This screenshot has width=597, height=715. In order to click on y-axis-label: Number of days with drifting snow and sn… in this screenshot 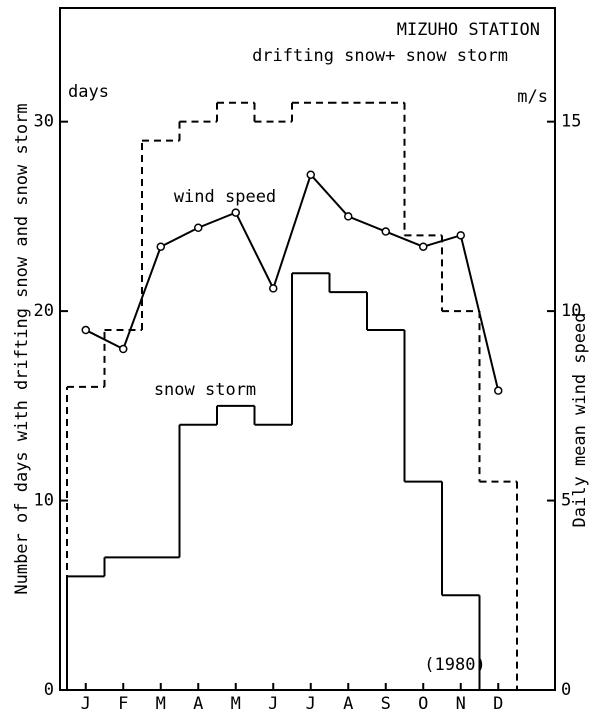, I will do `click(22, 348)`.